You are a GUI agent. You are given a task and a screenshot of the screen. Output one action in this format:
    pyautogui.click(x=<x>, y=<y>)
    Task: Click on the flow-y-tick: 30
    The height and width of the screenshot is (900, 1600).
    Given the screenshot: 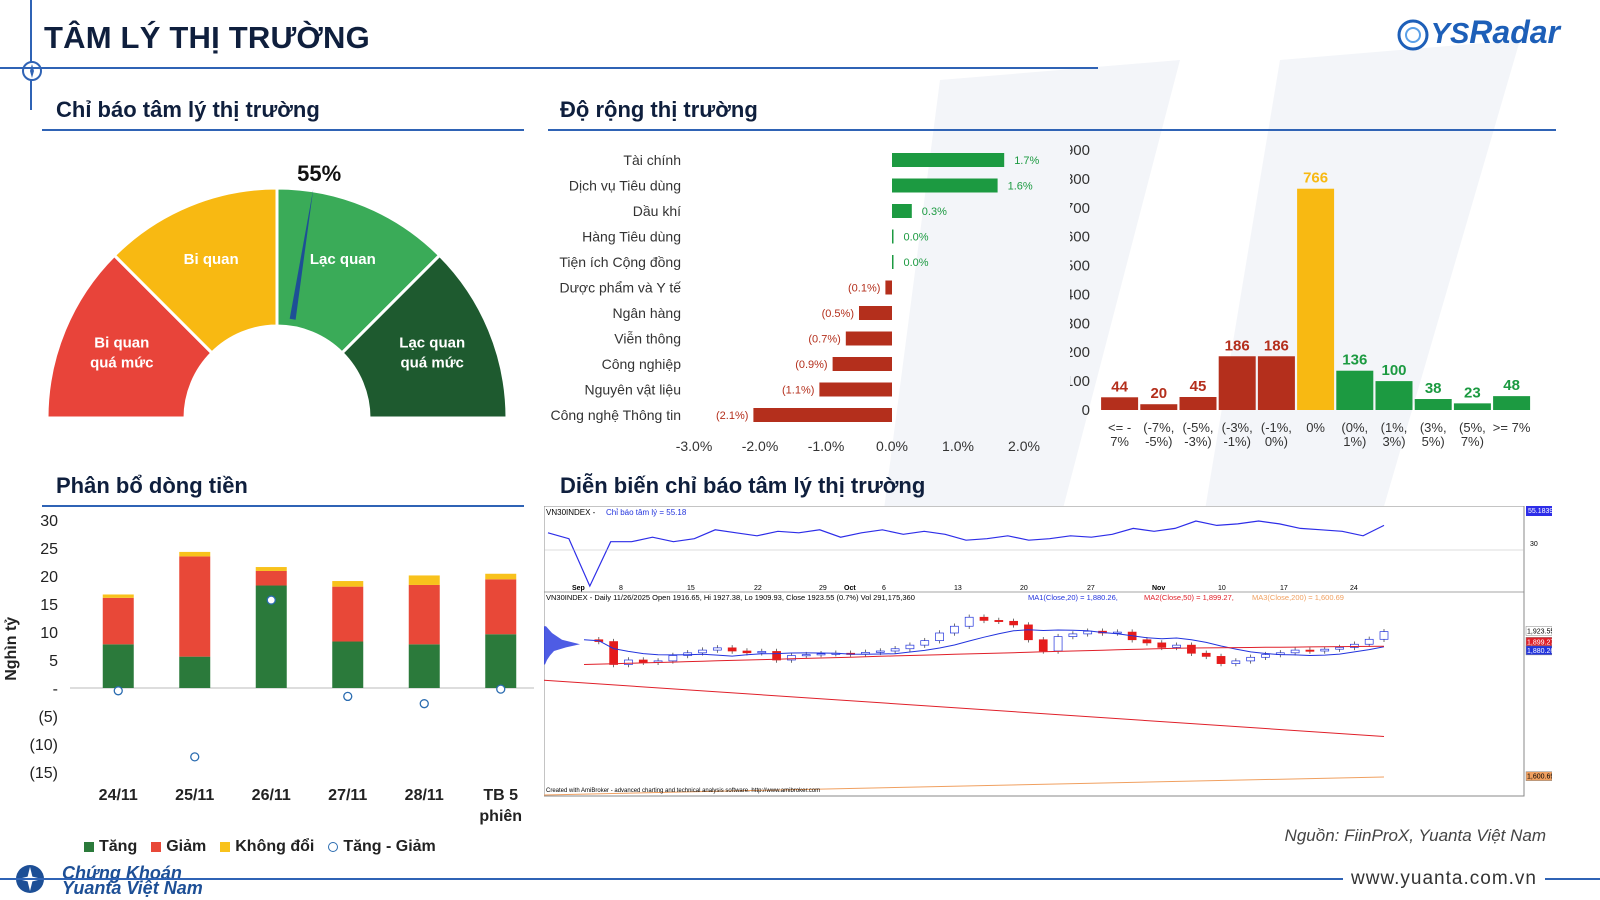 What is the action you would take?
    pyautogui.click(x=49, y=521)
    